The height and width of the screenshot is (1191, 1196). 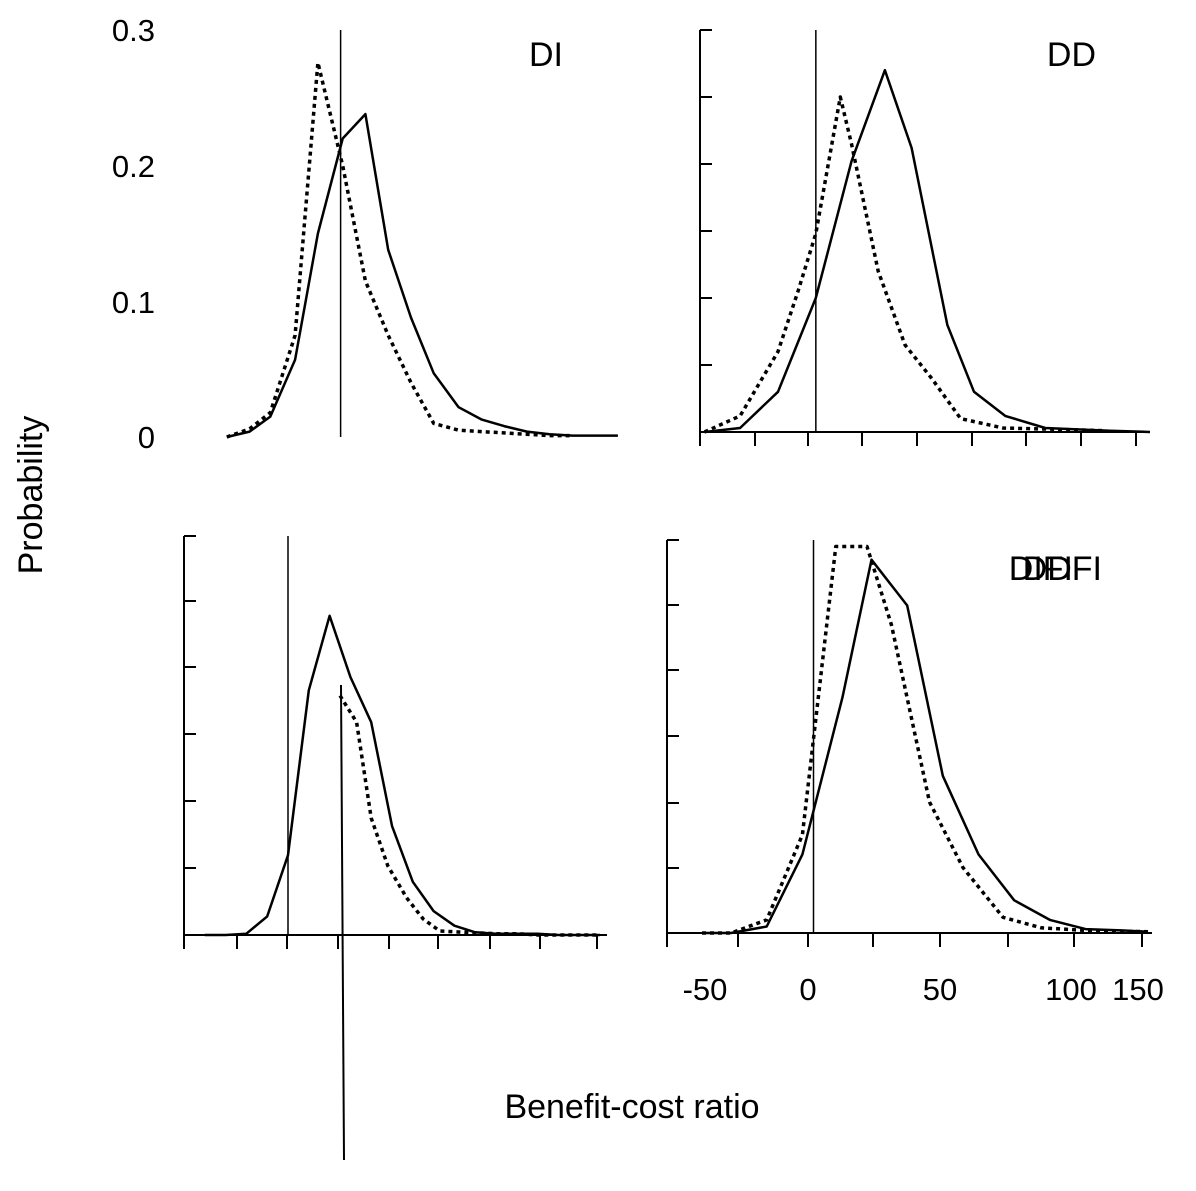 What do you see at coordinates (133, 30) in the screenshot?
I see `y-tick-label: 0.3` at bounding box center [133, 30].